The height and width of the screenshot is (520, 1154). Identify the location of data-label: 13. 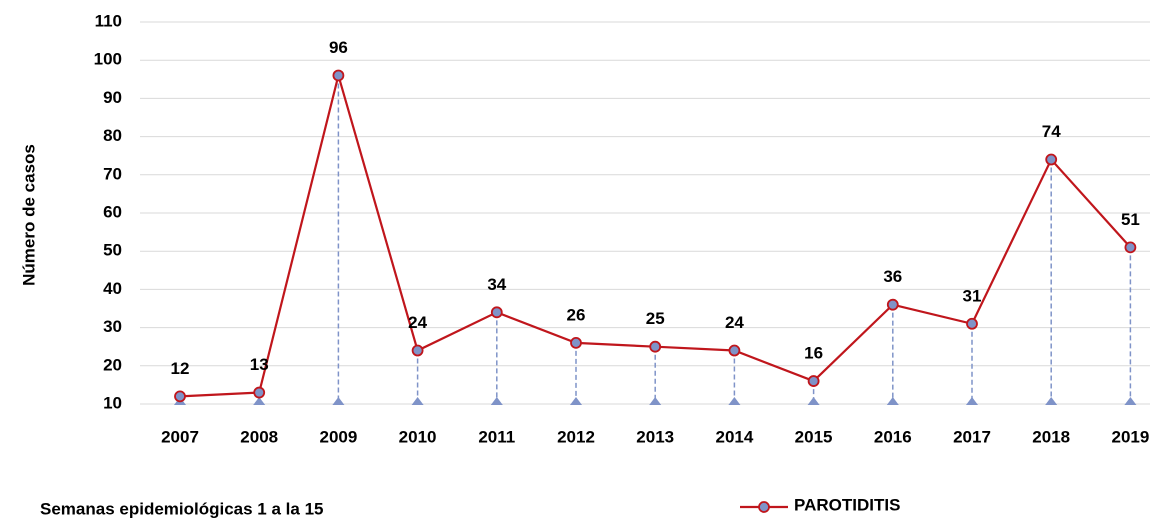
(259, 364).